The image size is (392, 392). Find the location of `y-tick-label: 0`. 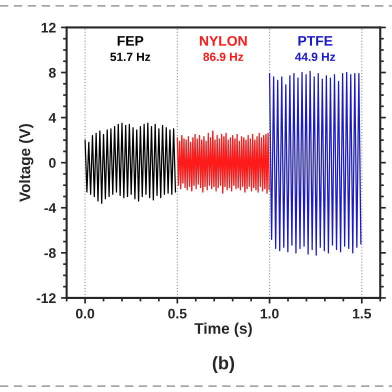

y-tick-label: 0 is located at coordinates (52, 163).